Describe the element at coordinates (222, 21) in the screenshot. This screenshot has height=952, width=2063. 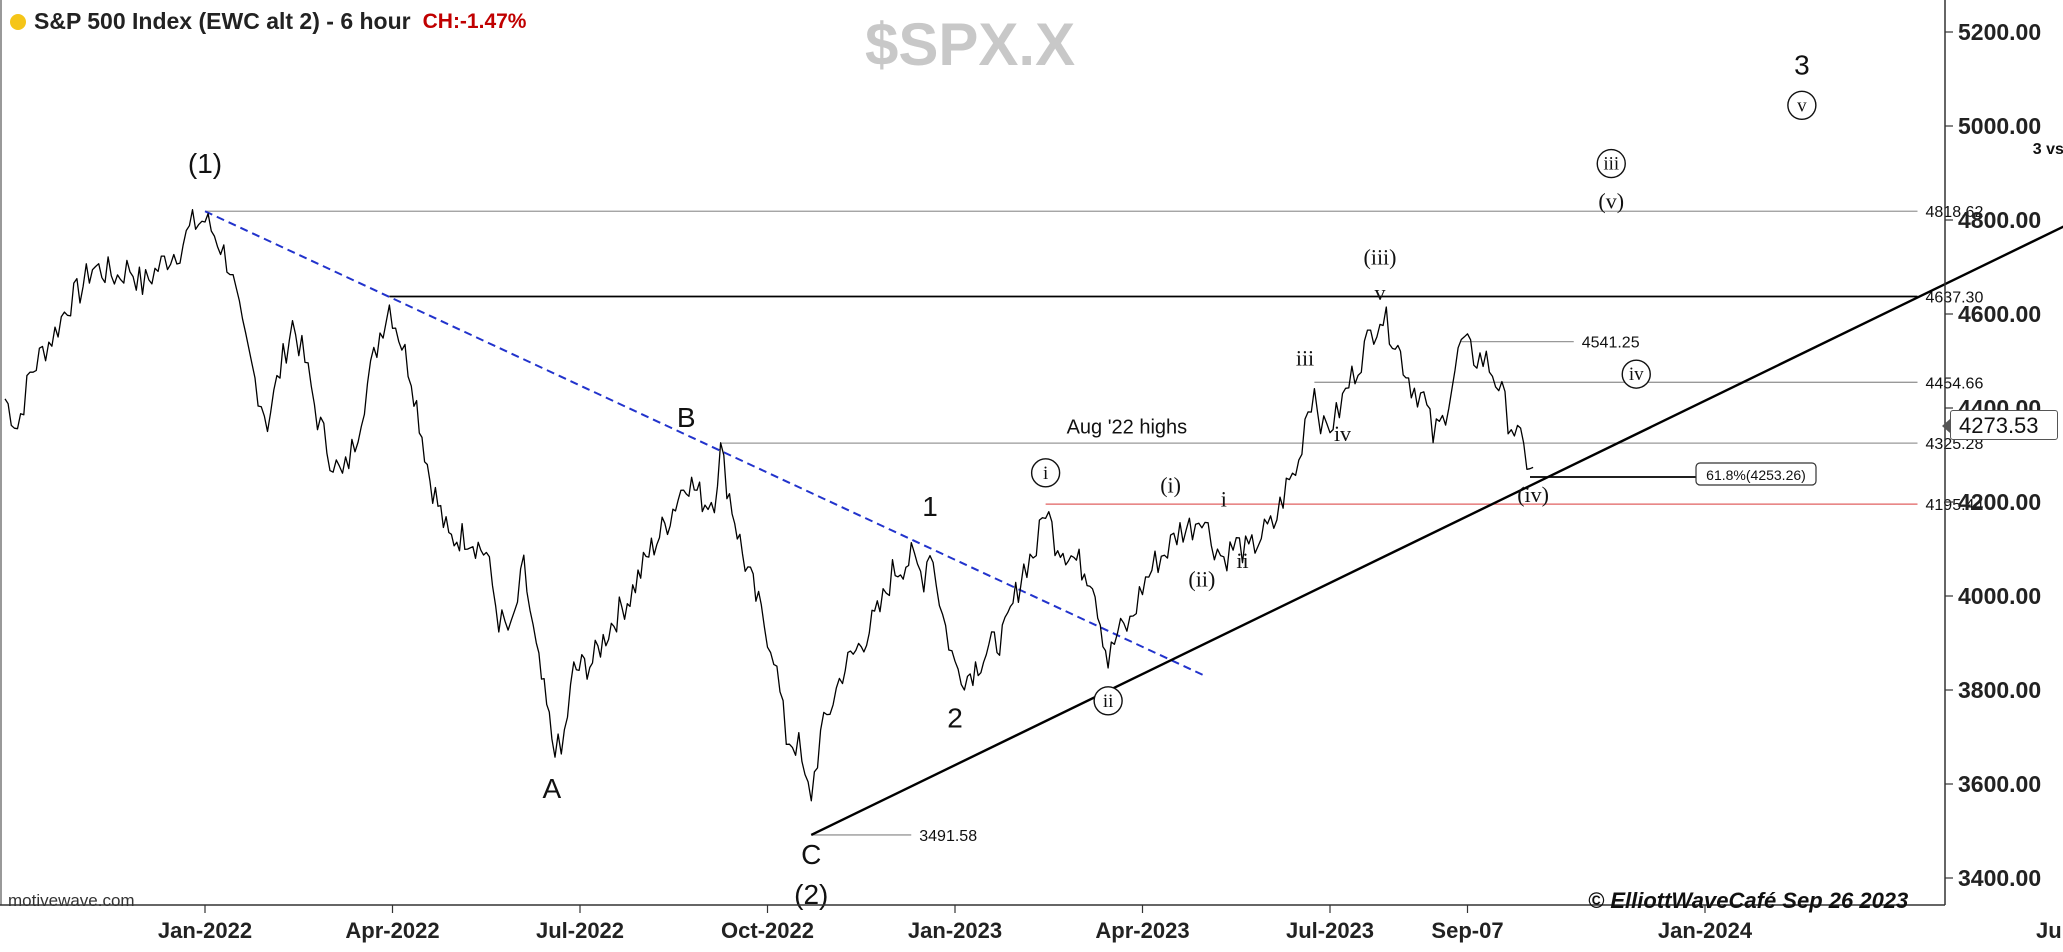
I see `chart-title: S&P 500 Index (EWC alt 2) - 6 hour` at that location.